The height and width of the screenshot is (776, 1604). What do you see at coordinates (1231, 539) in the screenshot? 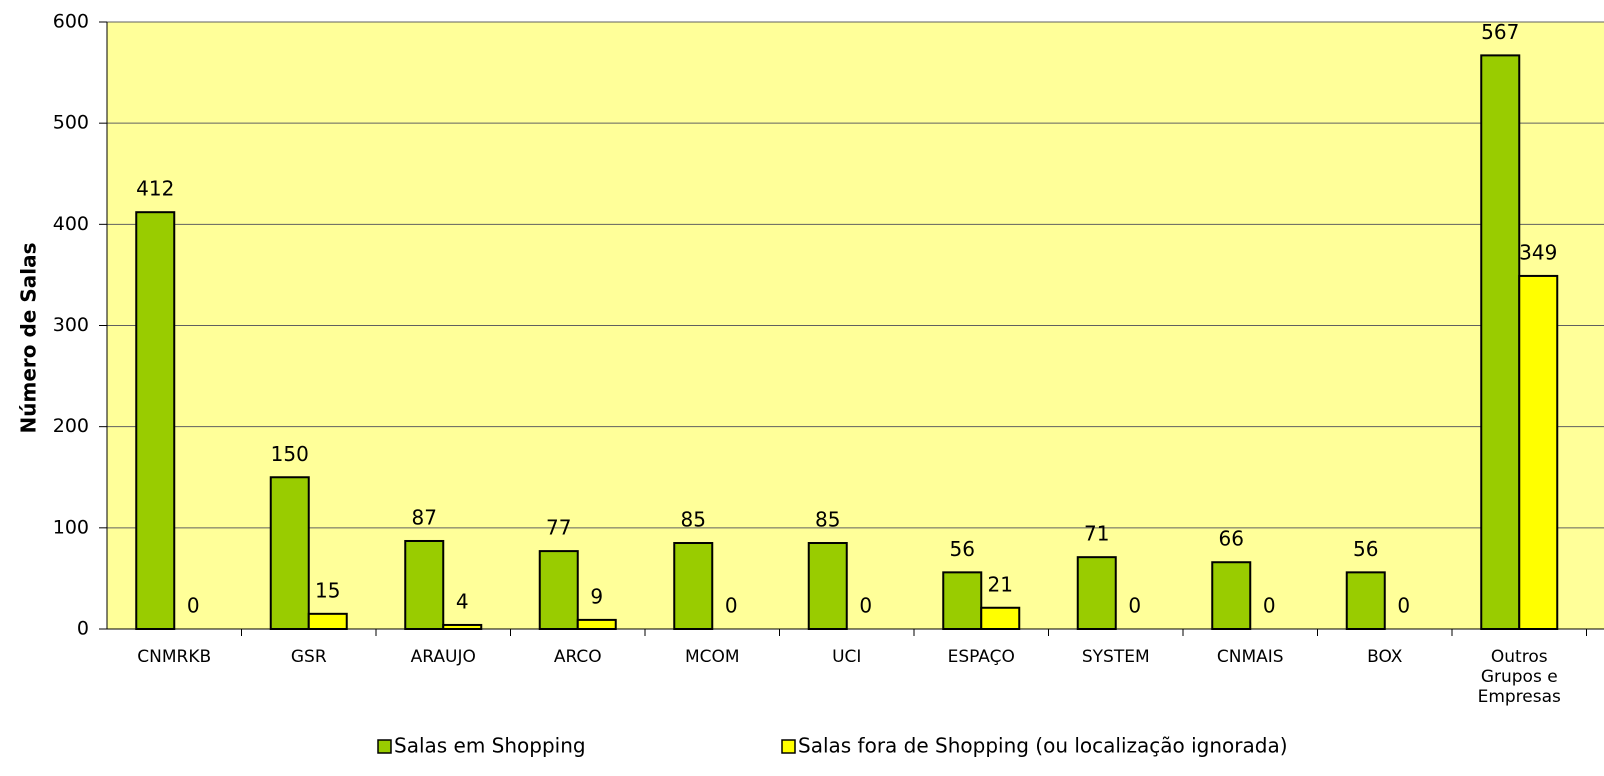
I see `data-label: 66` at bounding box center [1231, 539].